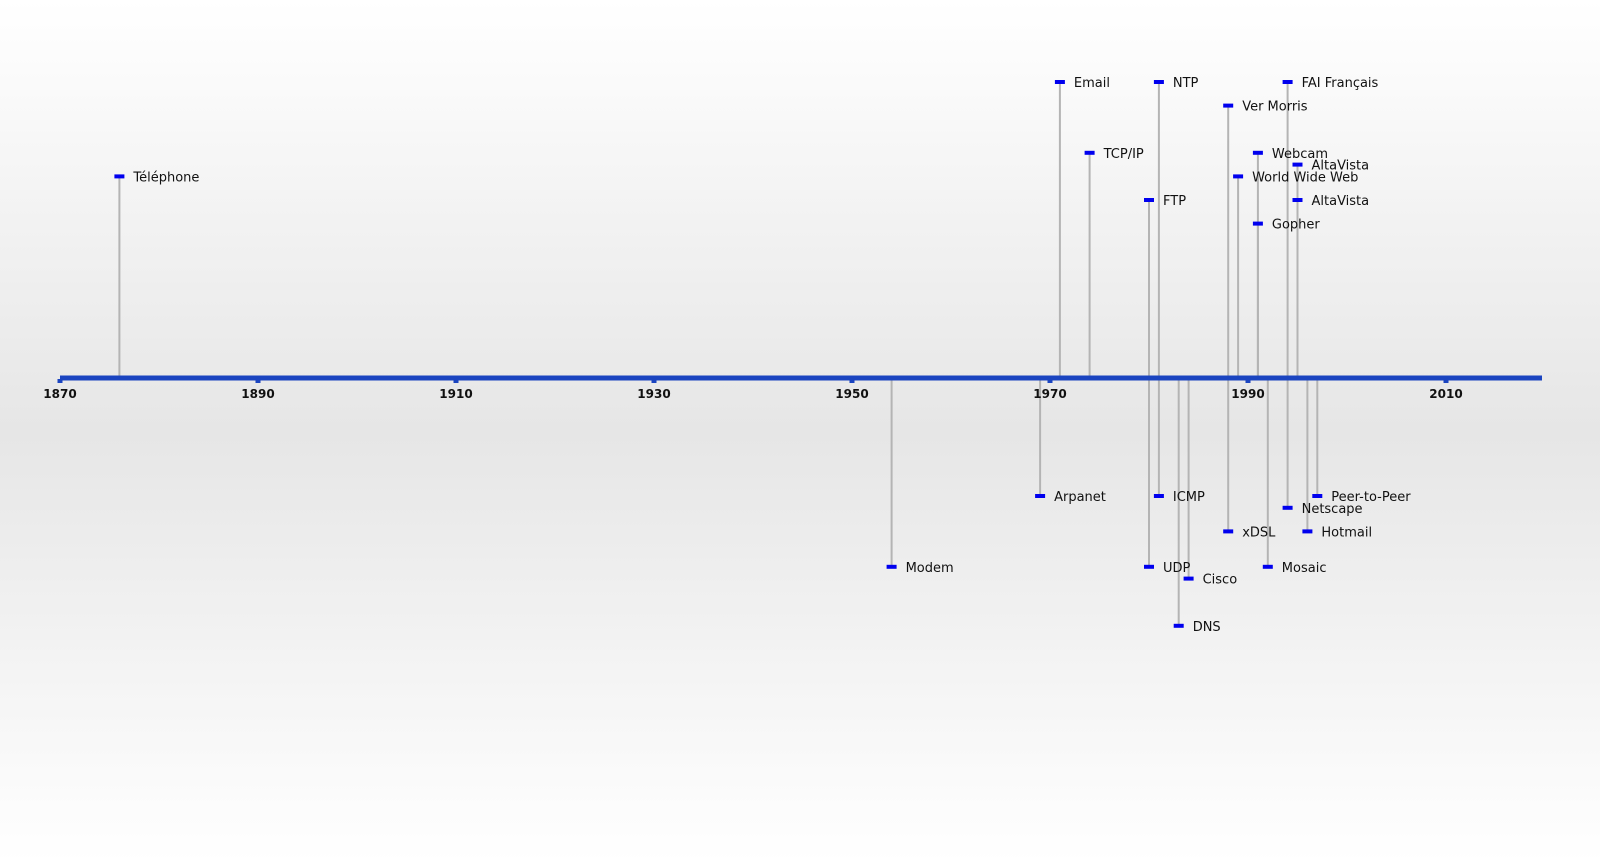  I want to click on axis-tick-label: 1890, so click(257, 394).